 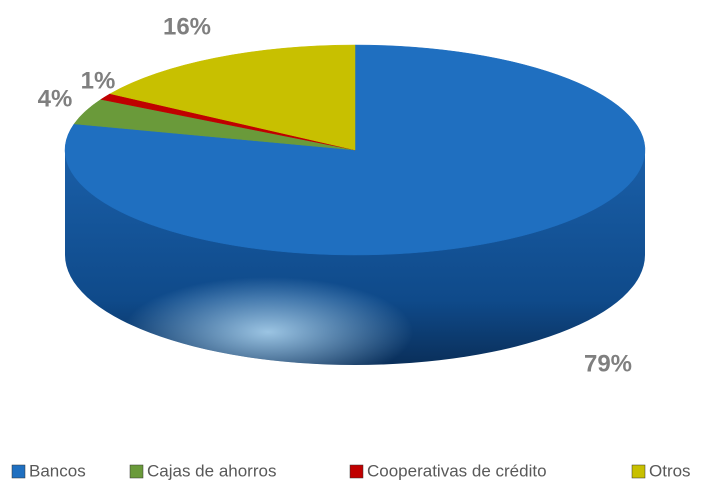 I want to click on data-label: 1%, so click(x=98, y=80).